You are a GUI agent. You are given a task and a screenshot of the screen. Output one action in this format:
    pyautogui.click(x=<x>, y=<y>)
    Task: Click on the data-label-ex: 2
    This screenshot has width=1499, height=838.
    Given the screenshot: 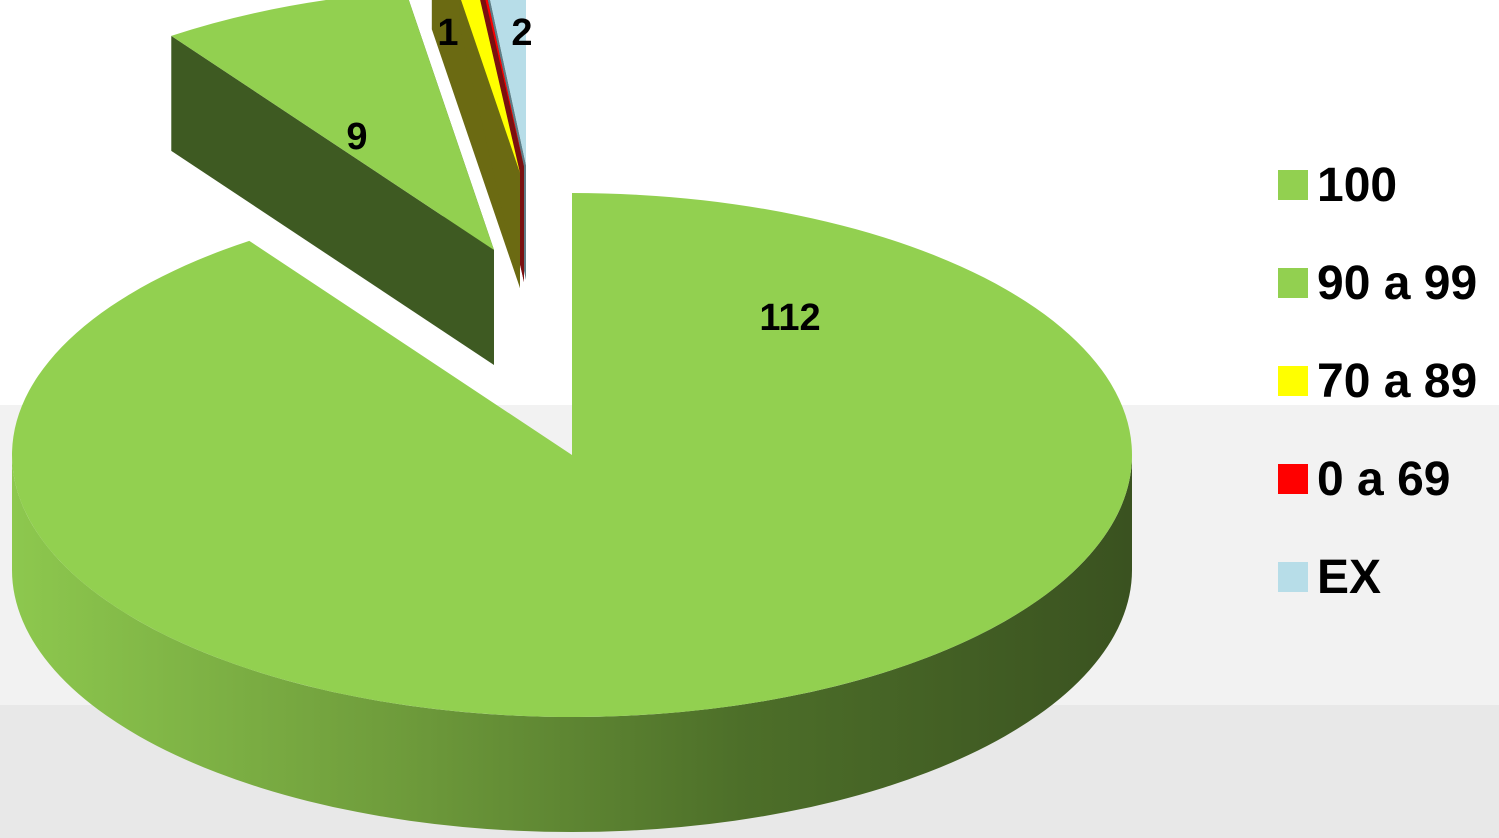 What is the action you would take?
    pyautogui.click(x=521, y=33)
    